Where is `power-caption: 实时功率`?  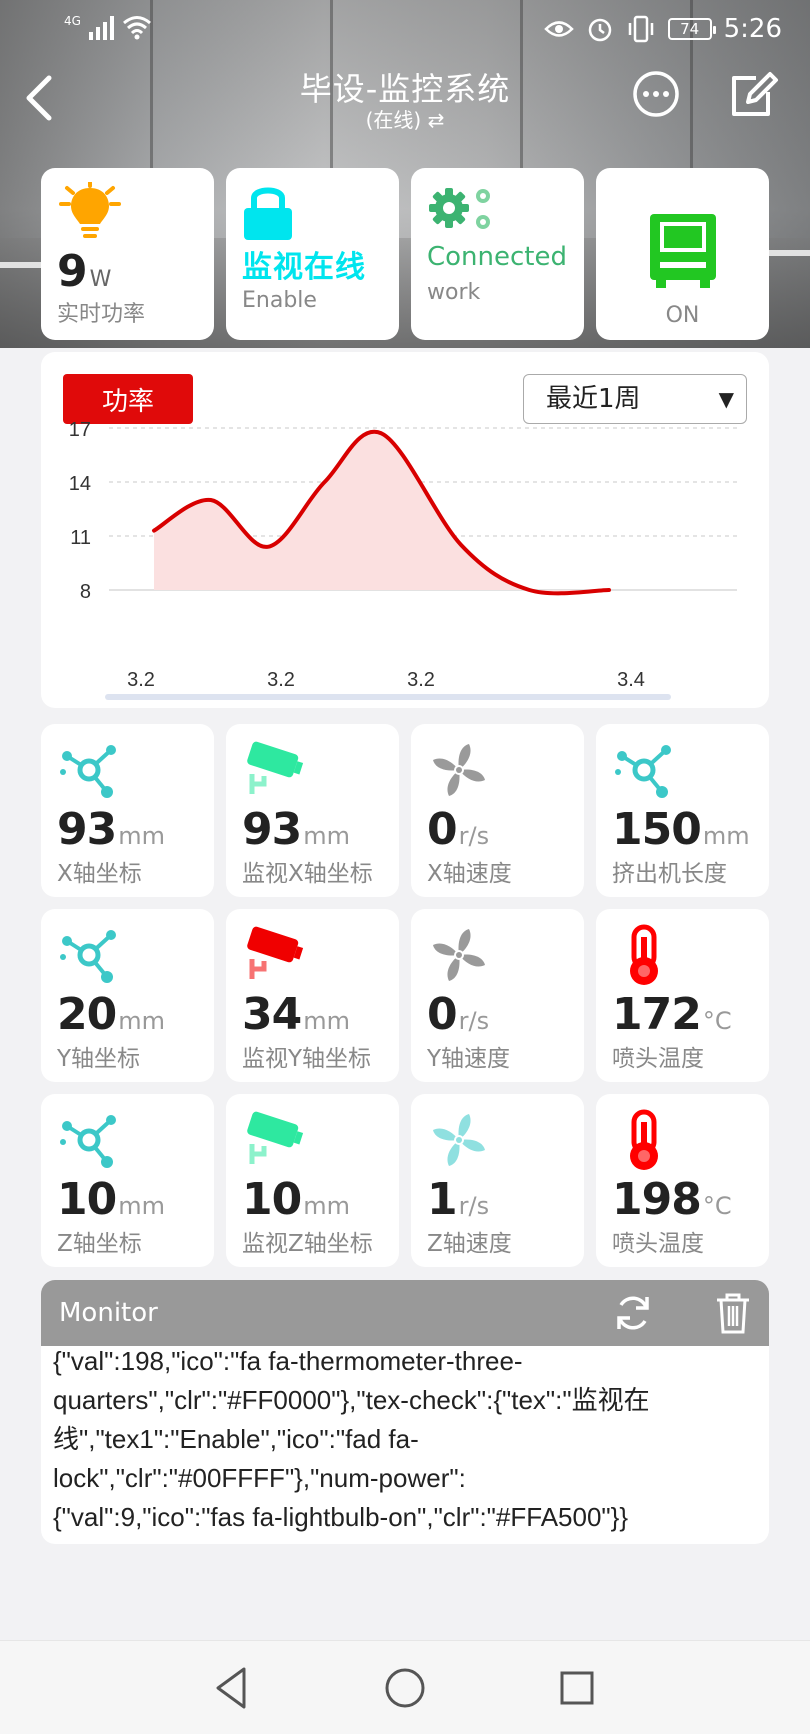 power-caption: 实时功率 is located at coordinates (101, 314).